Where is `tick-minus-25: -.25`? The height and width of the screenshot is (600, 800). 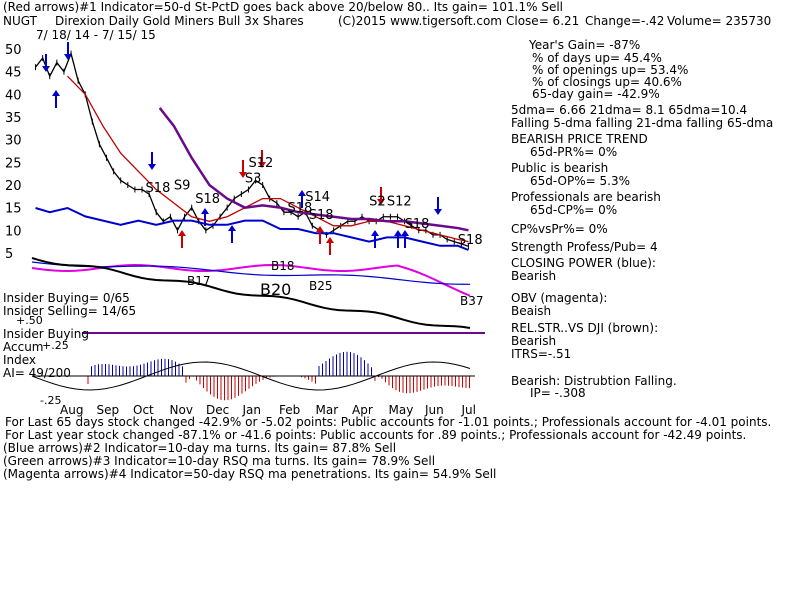 tick-minus-25: -.25 is located at coordinates (51, 400).